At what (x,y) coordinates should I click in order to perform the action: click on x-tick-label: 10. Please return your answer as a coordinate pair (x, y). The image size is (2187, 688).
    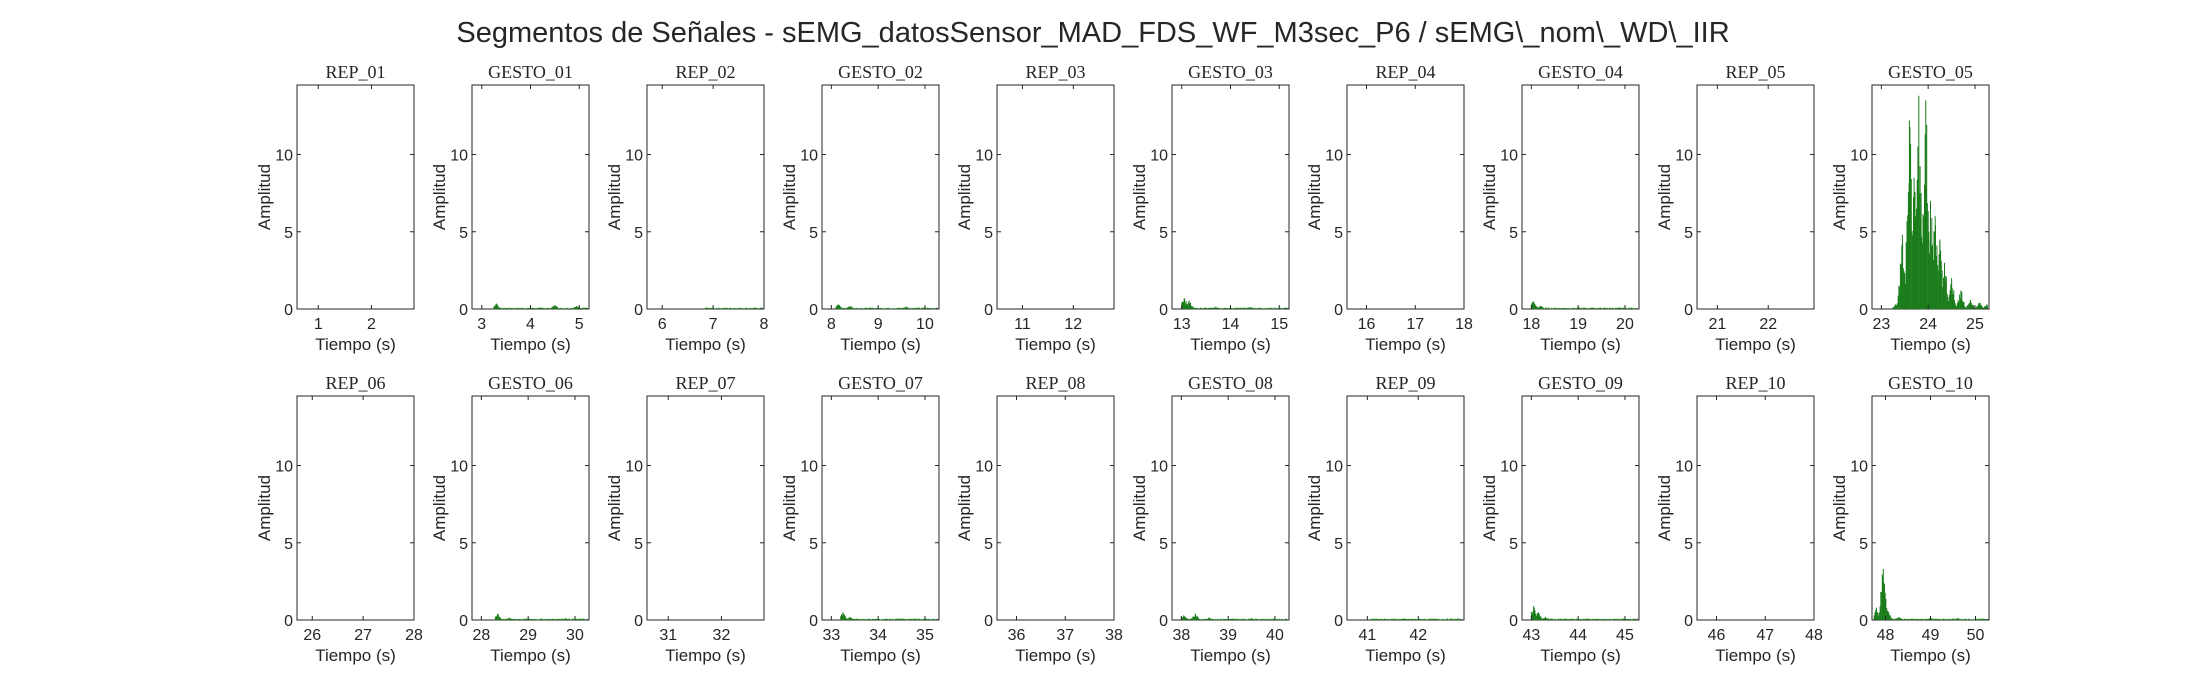
    Looking at the image, I should click on (925, 324).